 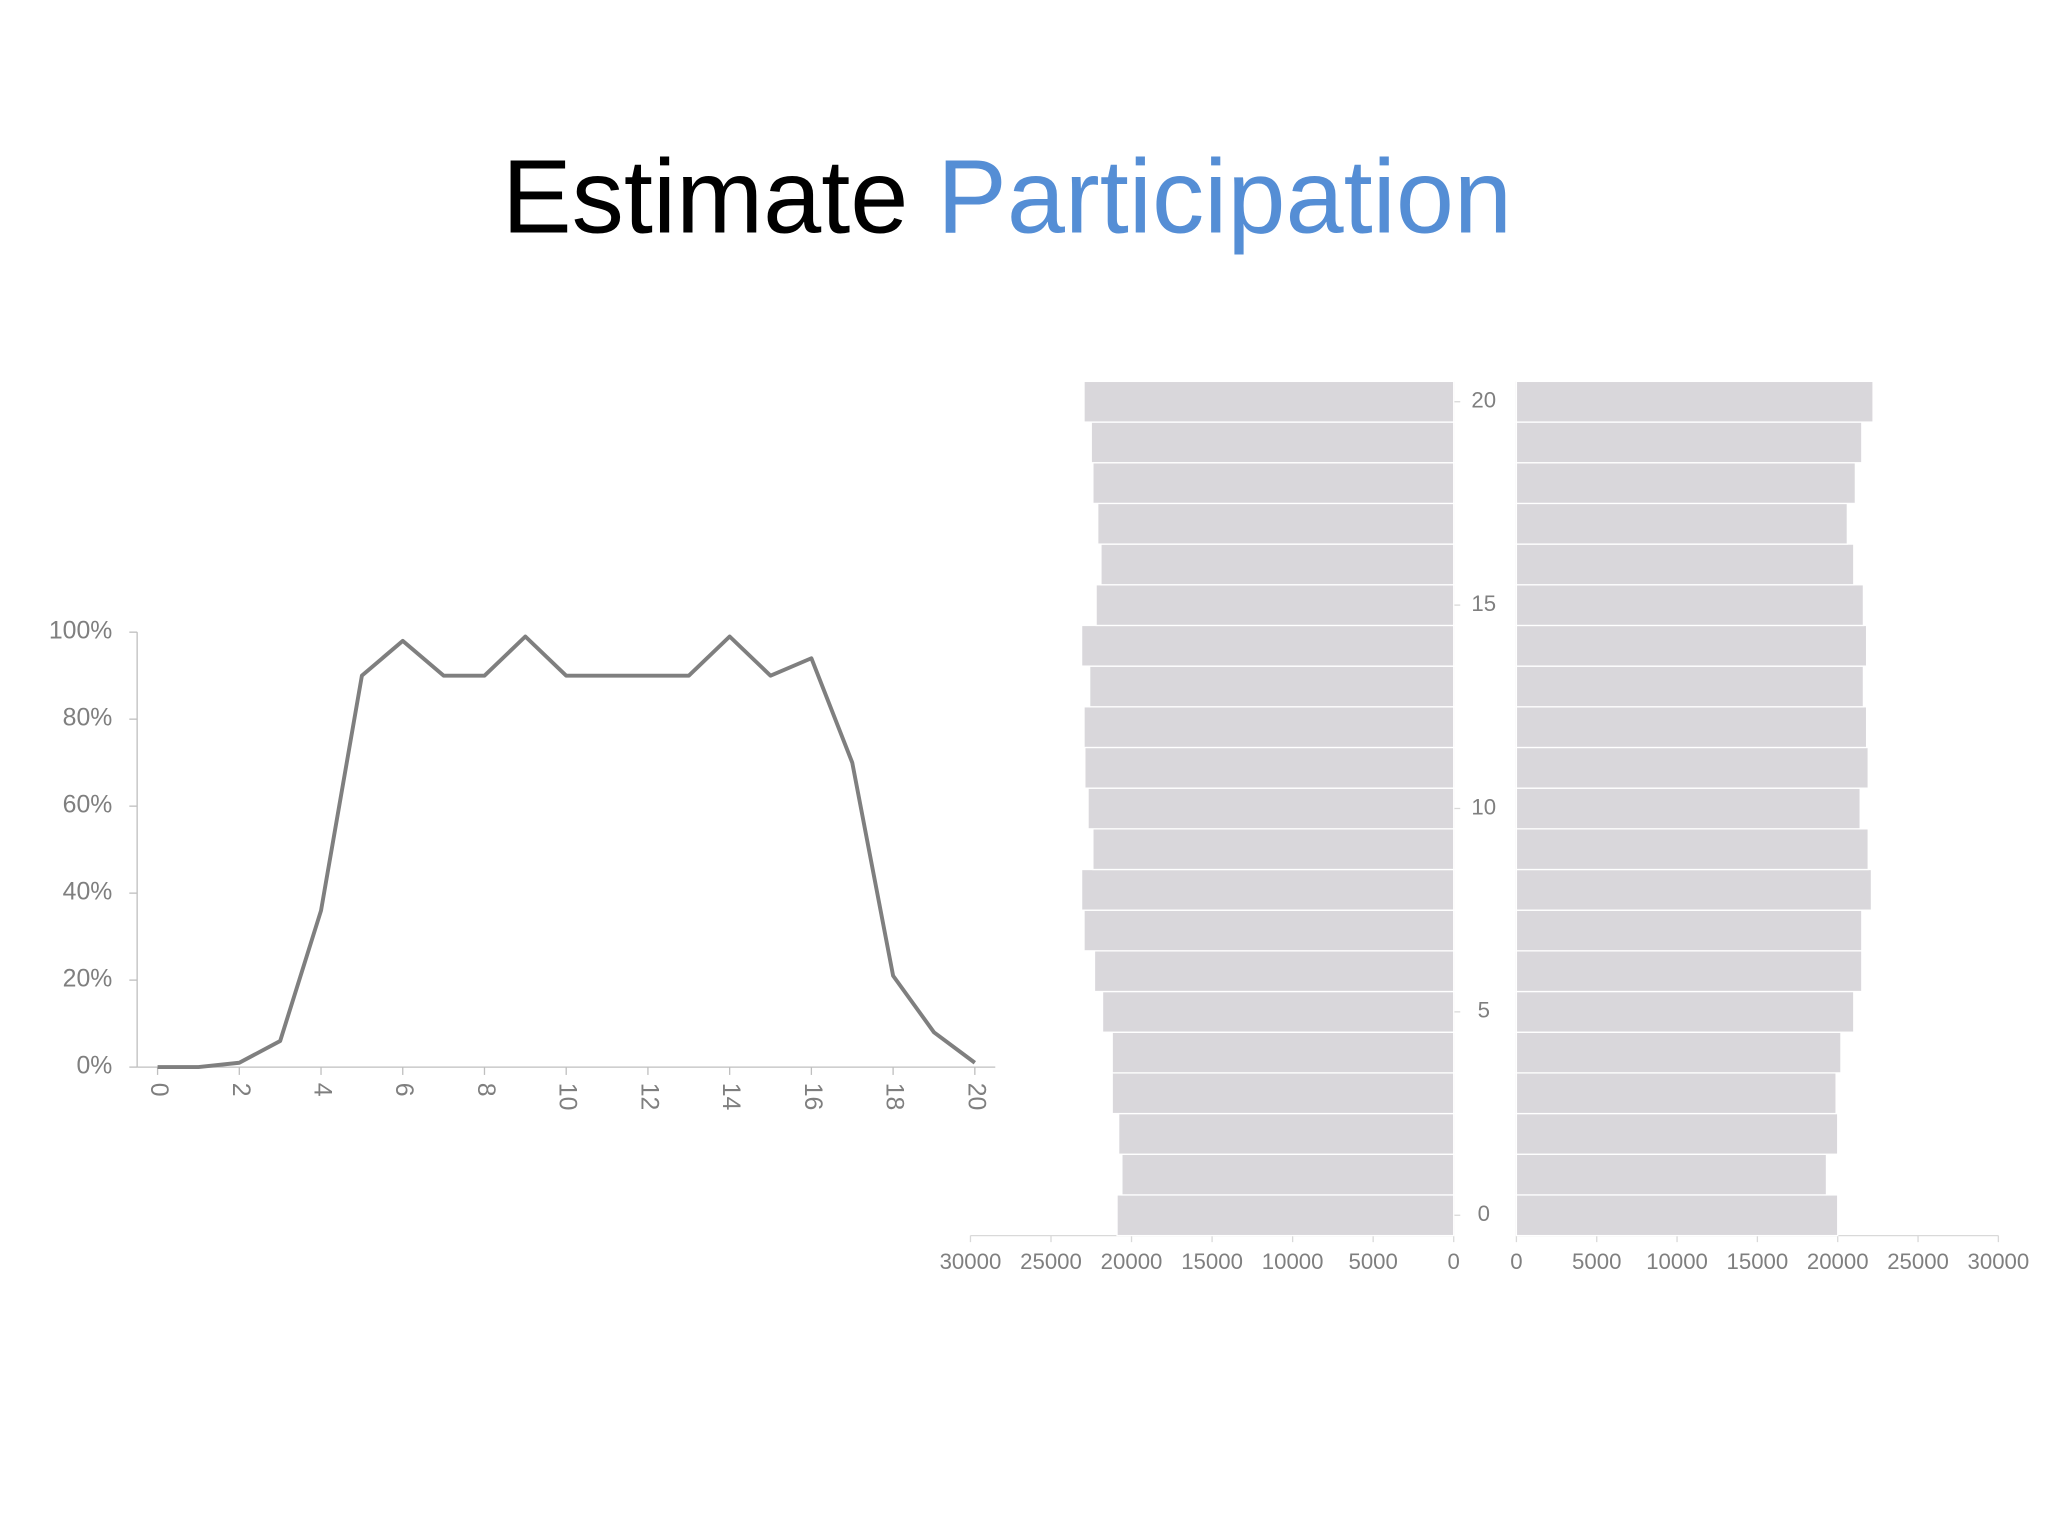 I want to click on x-tick-label: 12, so click(x=648, y=1097).